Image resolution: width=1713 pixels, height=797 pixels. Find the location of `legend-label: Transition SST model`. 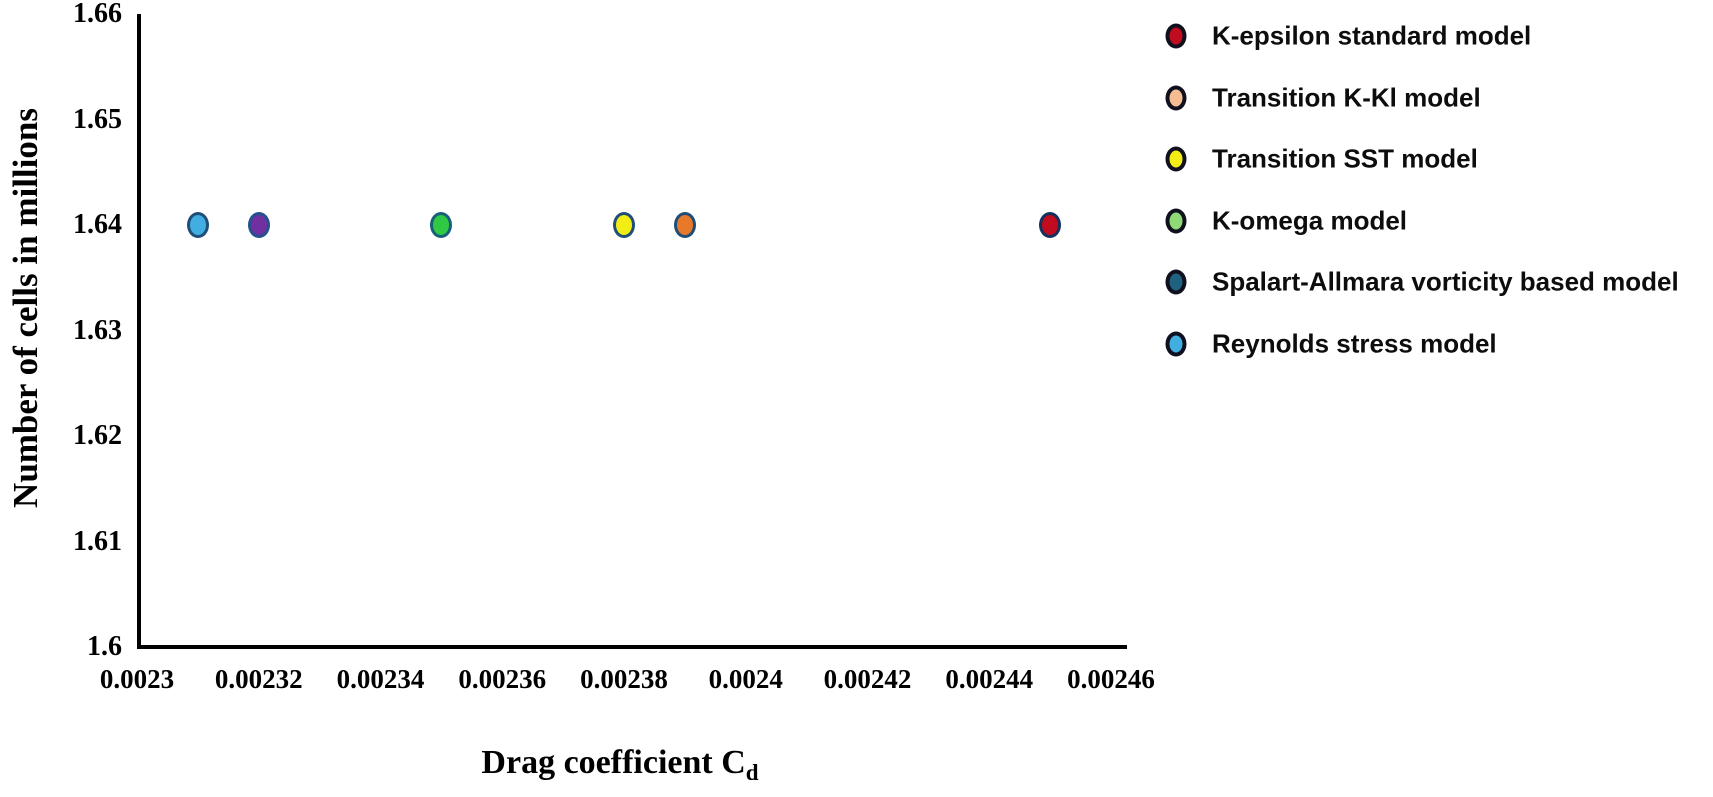

legend-label: Transition SST model is located at coordinates (1345, 158).